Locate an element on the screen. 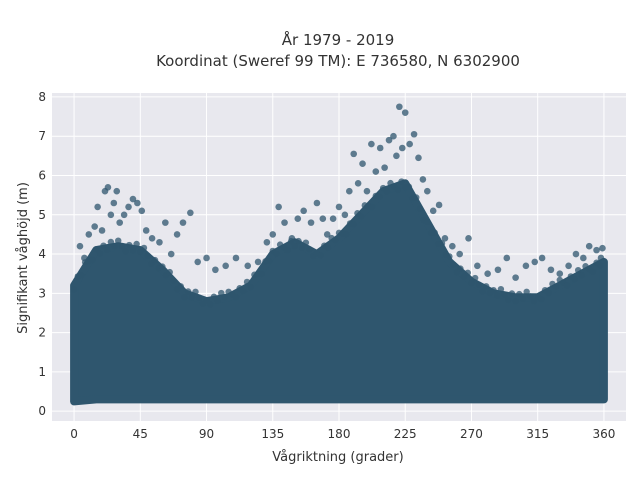  x-tick-label: 90 is located at coordinates (206, 434).